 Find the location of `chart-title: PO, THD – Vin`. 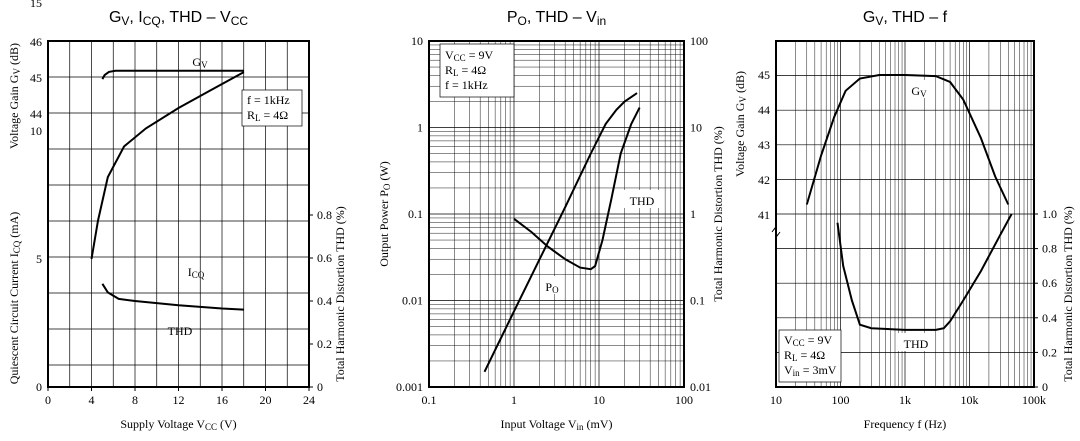

chart-title: PO, THD – Vin is located at coordinates (556, 18).